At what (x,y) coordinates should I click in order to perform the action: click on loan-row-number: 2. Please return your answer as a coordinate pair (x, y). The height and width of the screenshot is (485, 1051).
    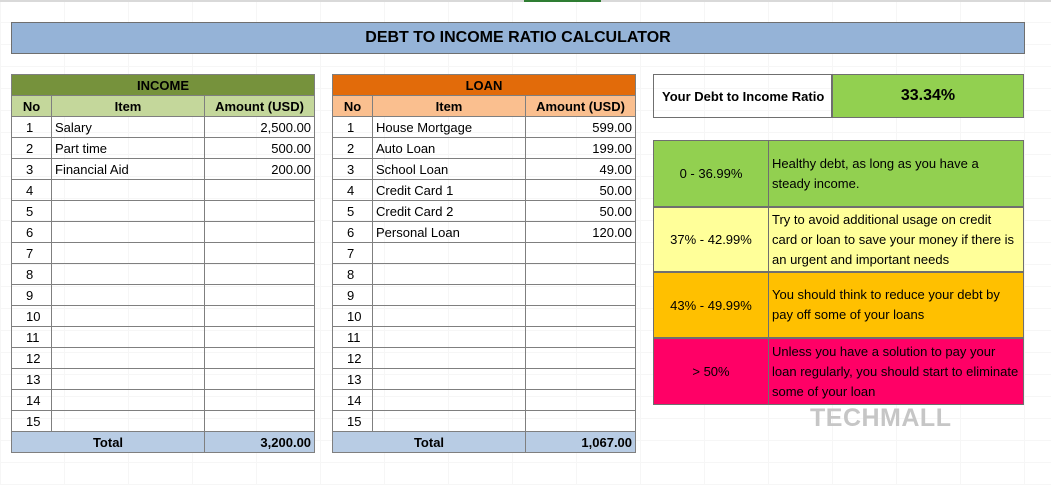
    Looking at the image, I should click on (352, 148).